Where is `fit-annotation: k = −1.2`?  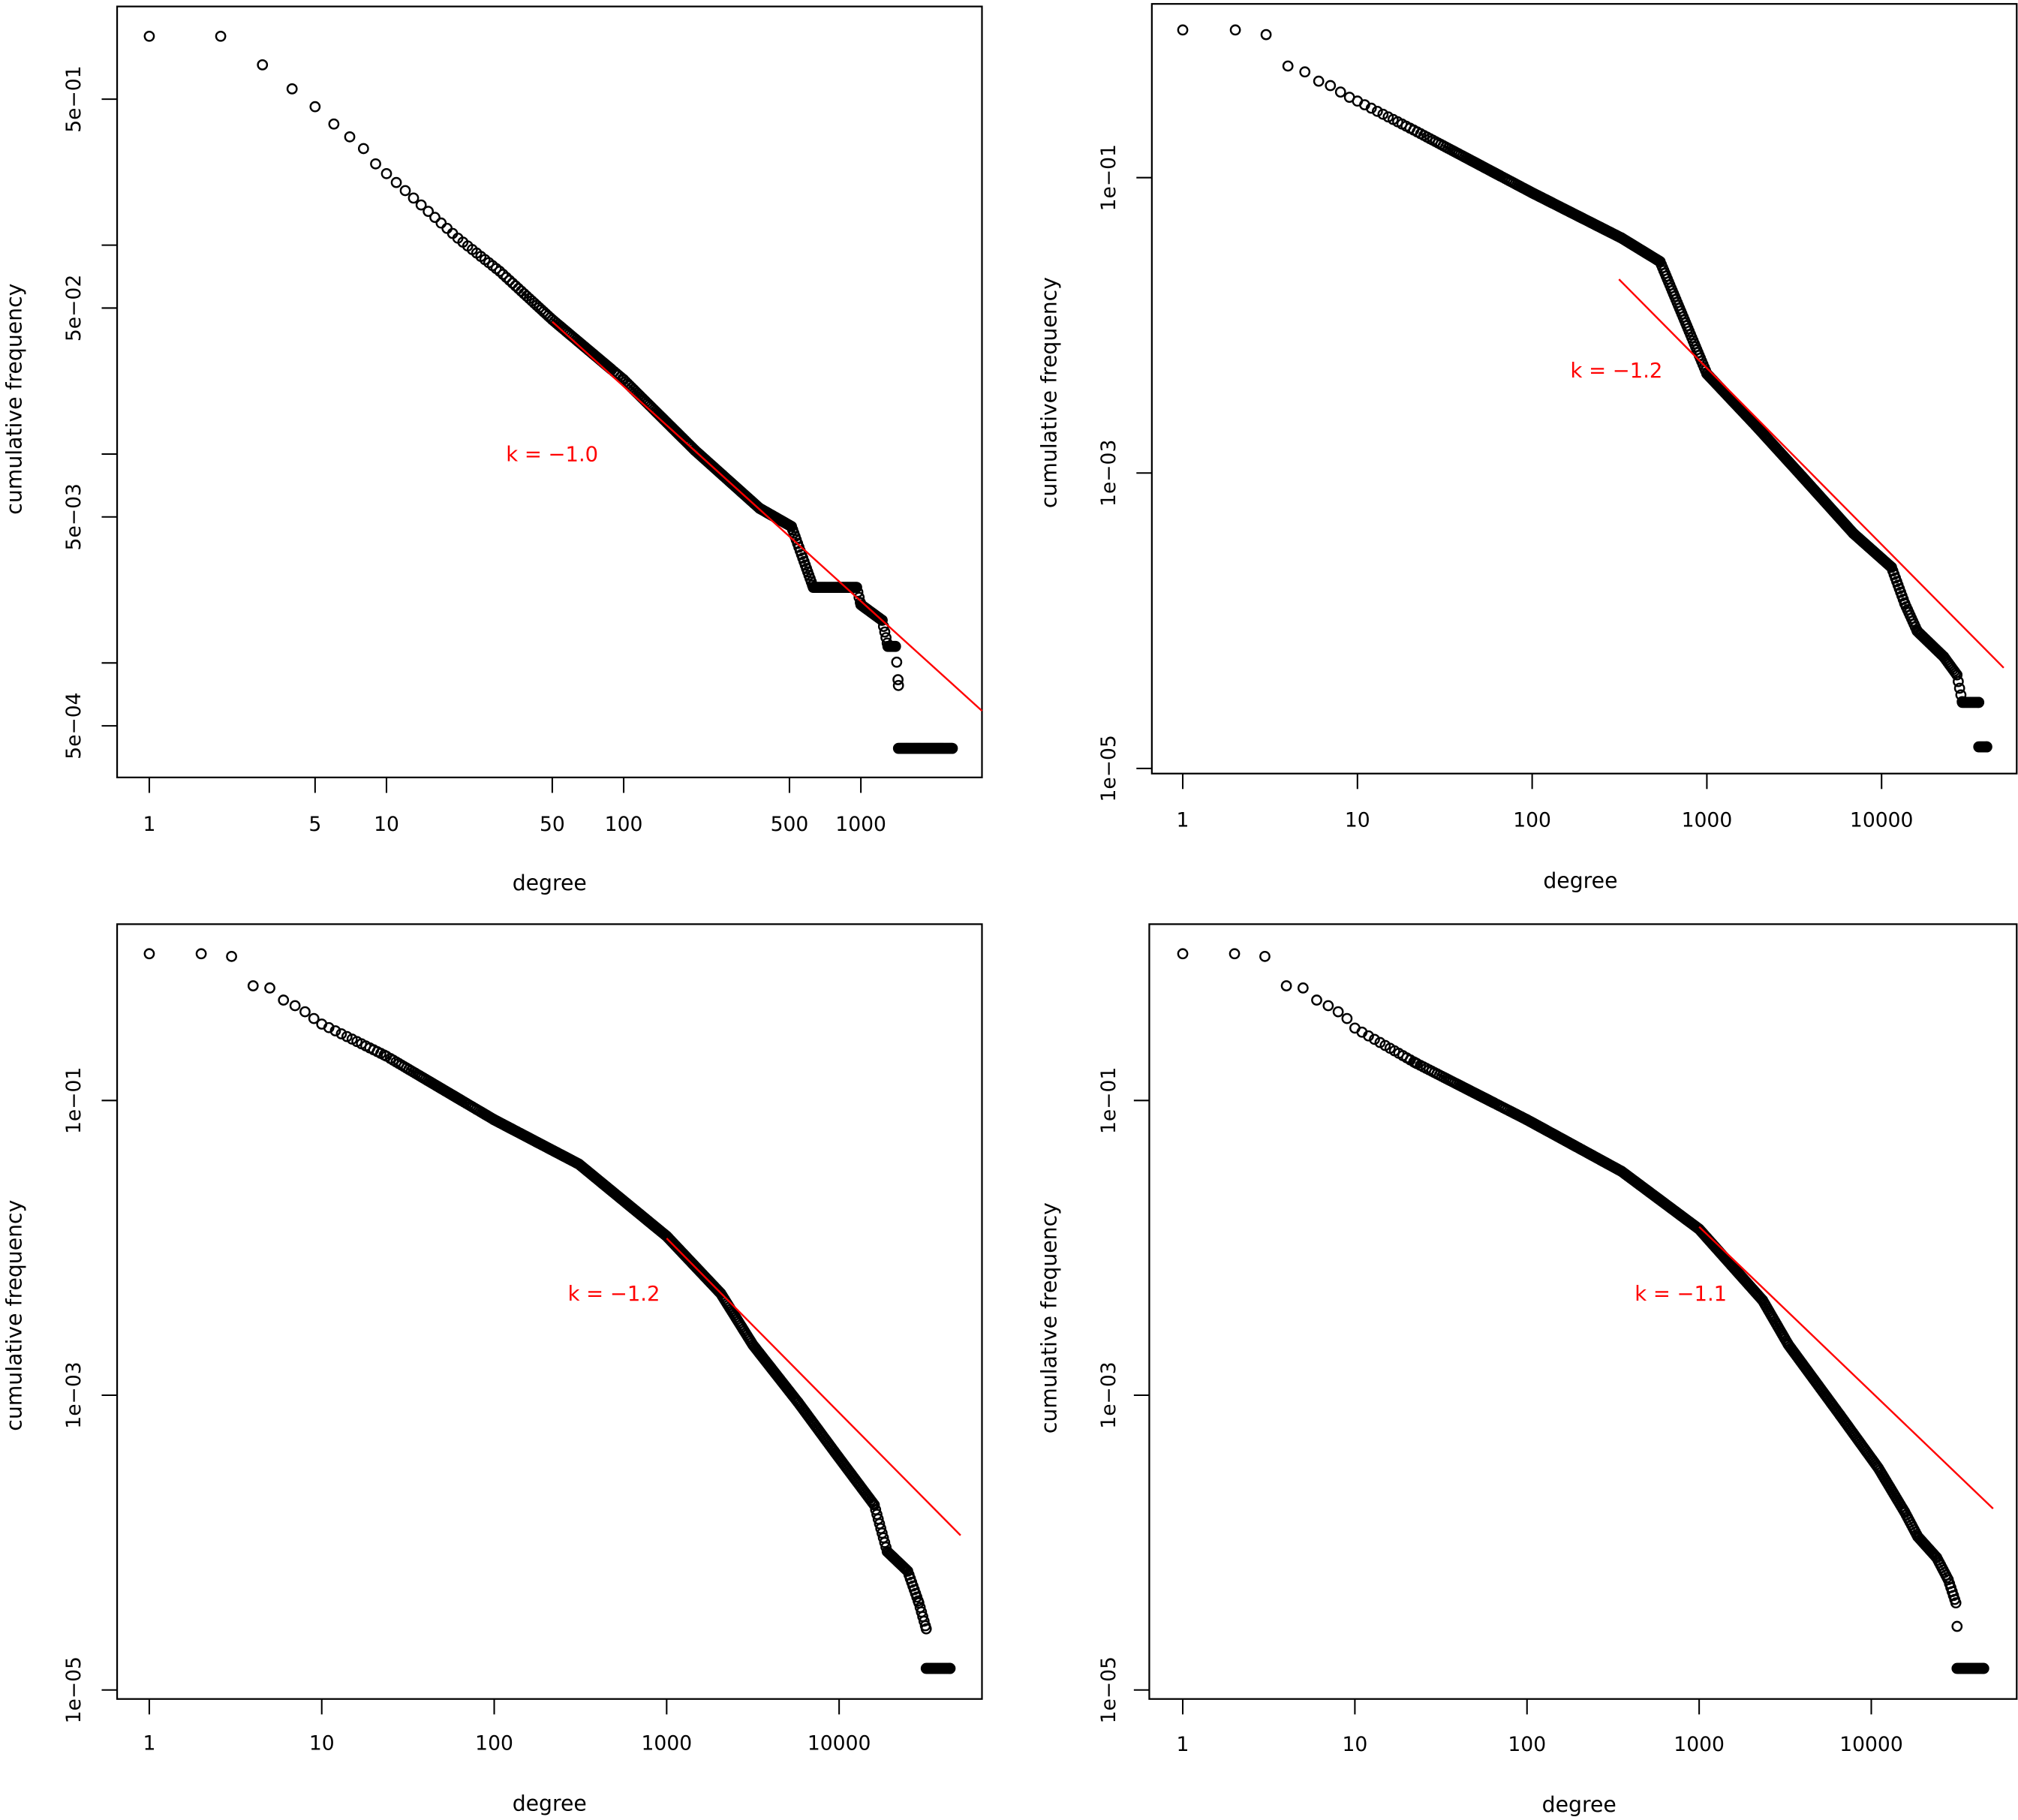
fit-annotation: k = −1.2 is located at coordinates (1616, 371).